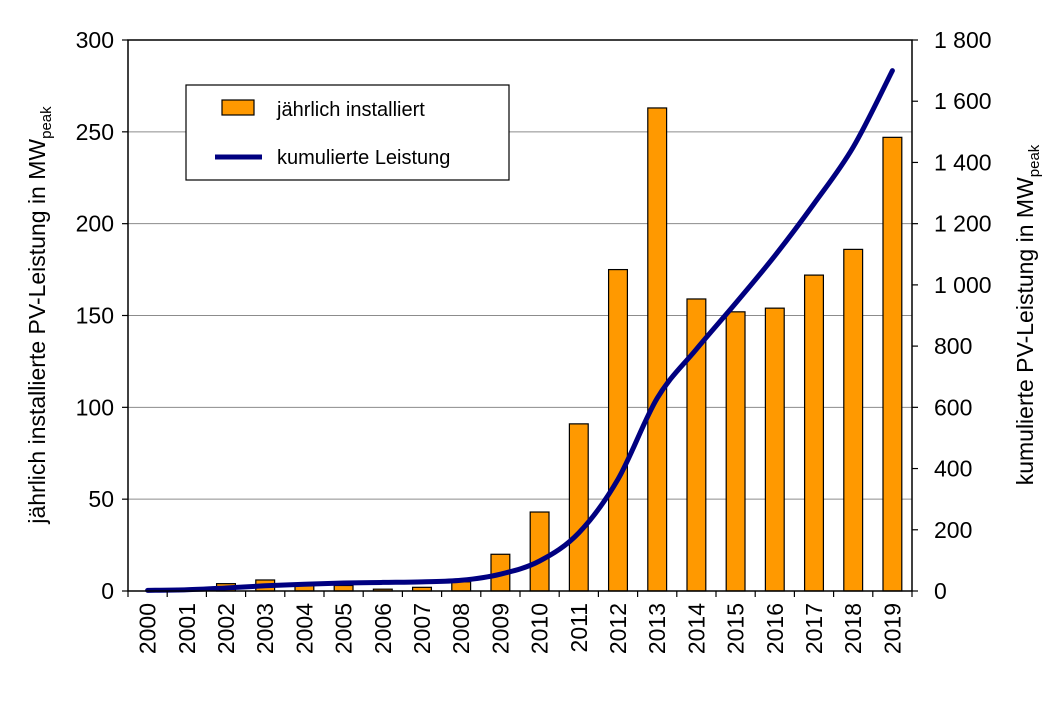  I want to click on left-tick-label: 150, so click(95, 316).